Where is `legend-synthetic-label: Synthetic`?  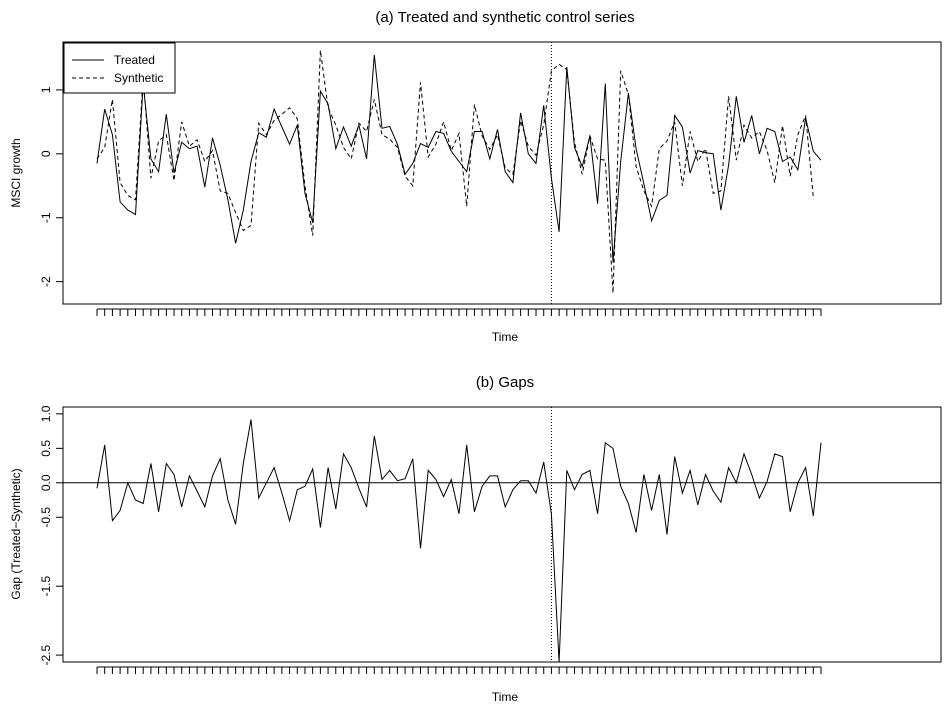 legend-synthetic-label: Synthetic is located at coordinates (138, 78).